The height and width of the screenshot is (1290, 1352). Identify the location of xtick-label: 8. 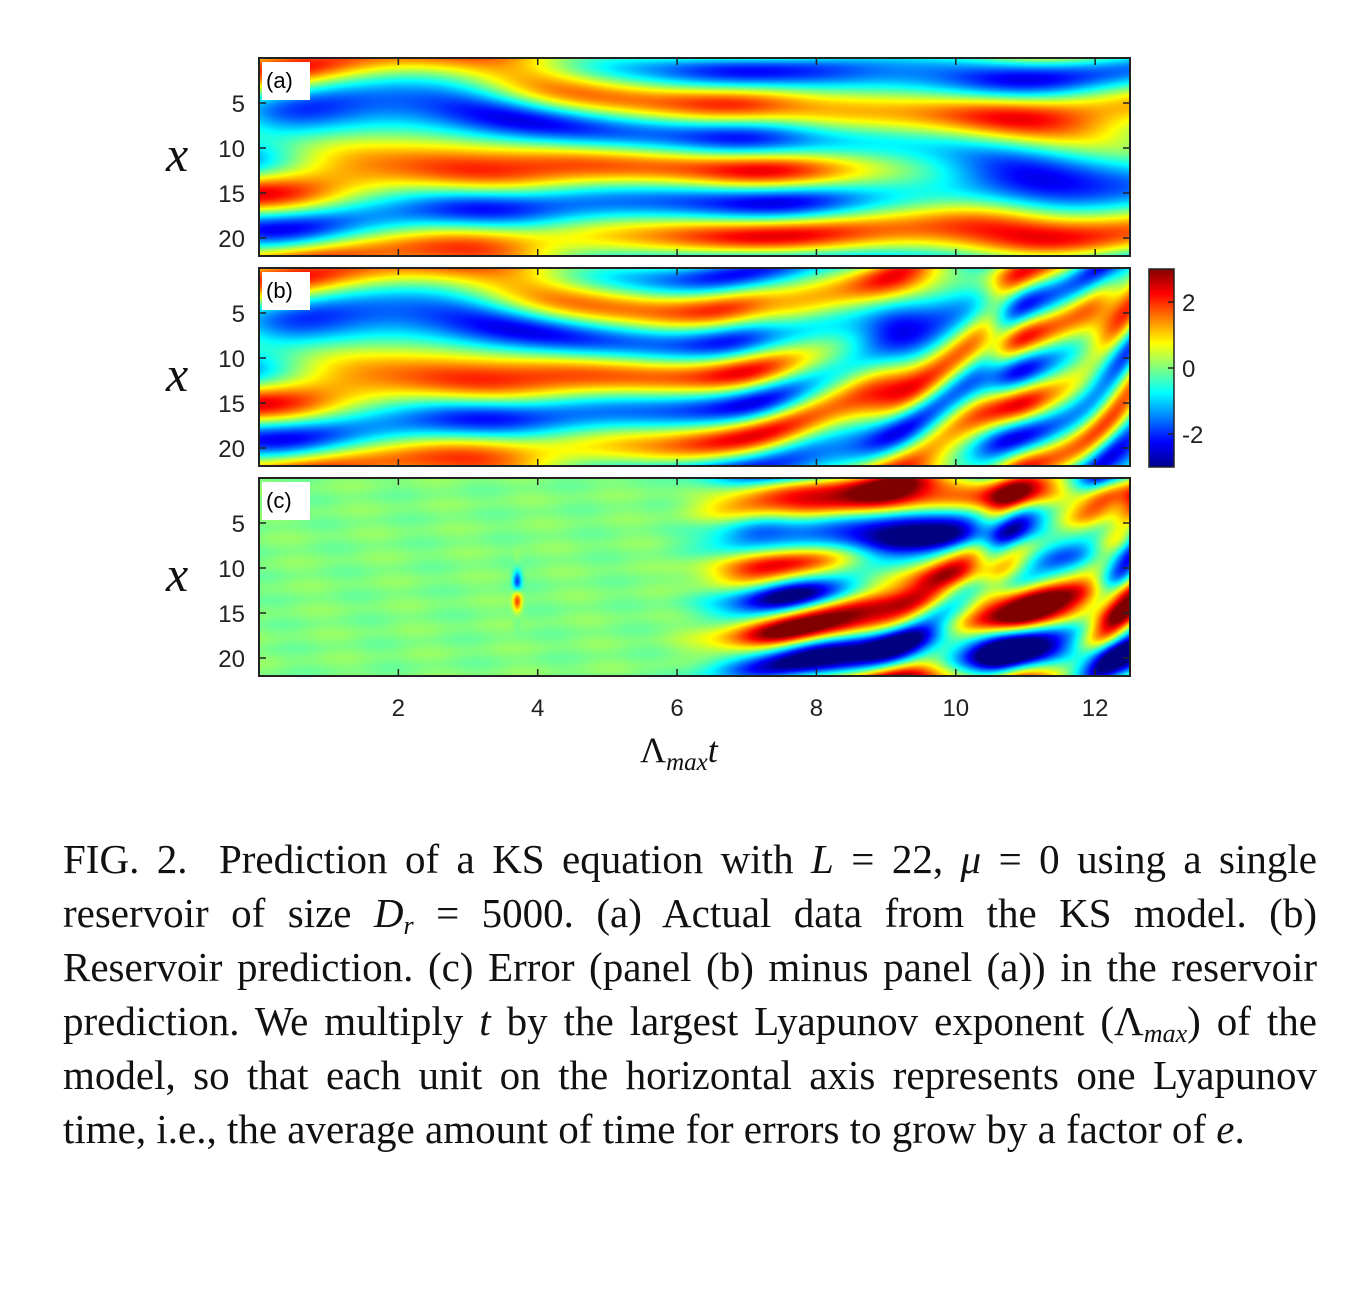
(816, 708).